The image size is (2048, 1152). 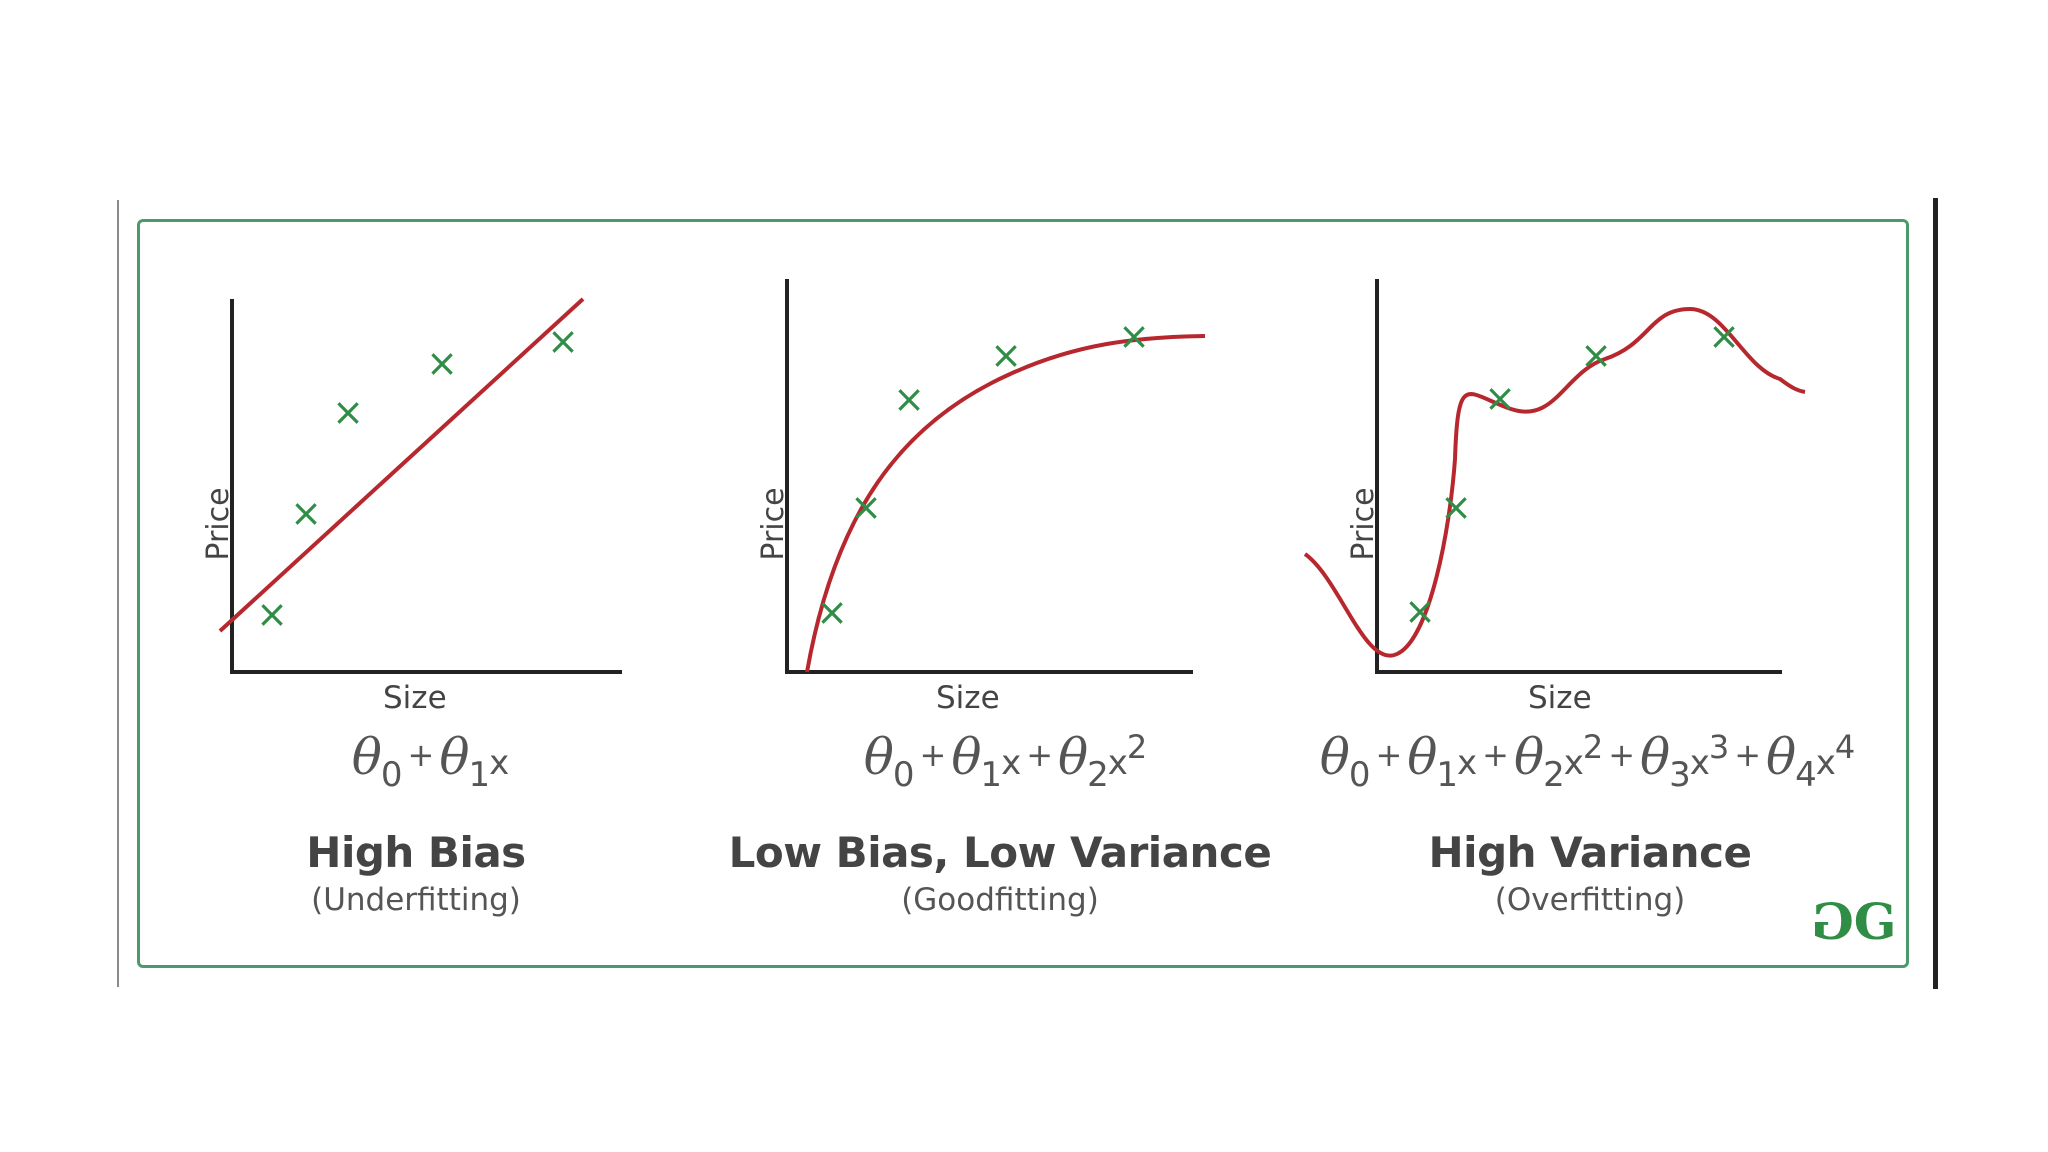 What do you see at coordinates (1590, 900) in the screenshot?
I see `panel-subtitle: (Overfitting)` at bounding box center [1590, 900].